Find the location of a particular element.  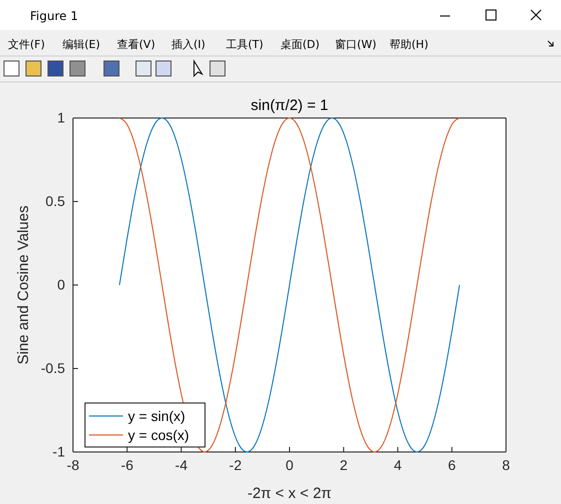

x-tick-label: -4 is located at coordinates (181, 464).